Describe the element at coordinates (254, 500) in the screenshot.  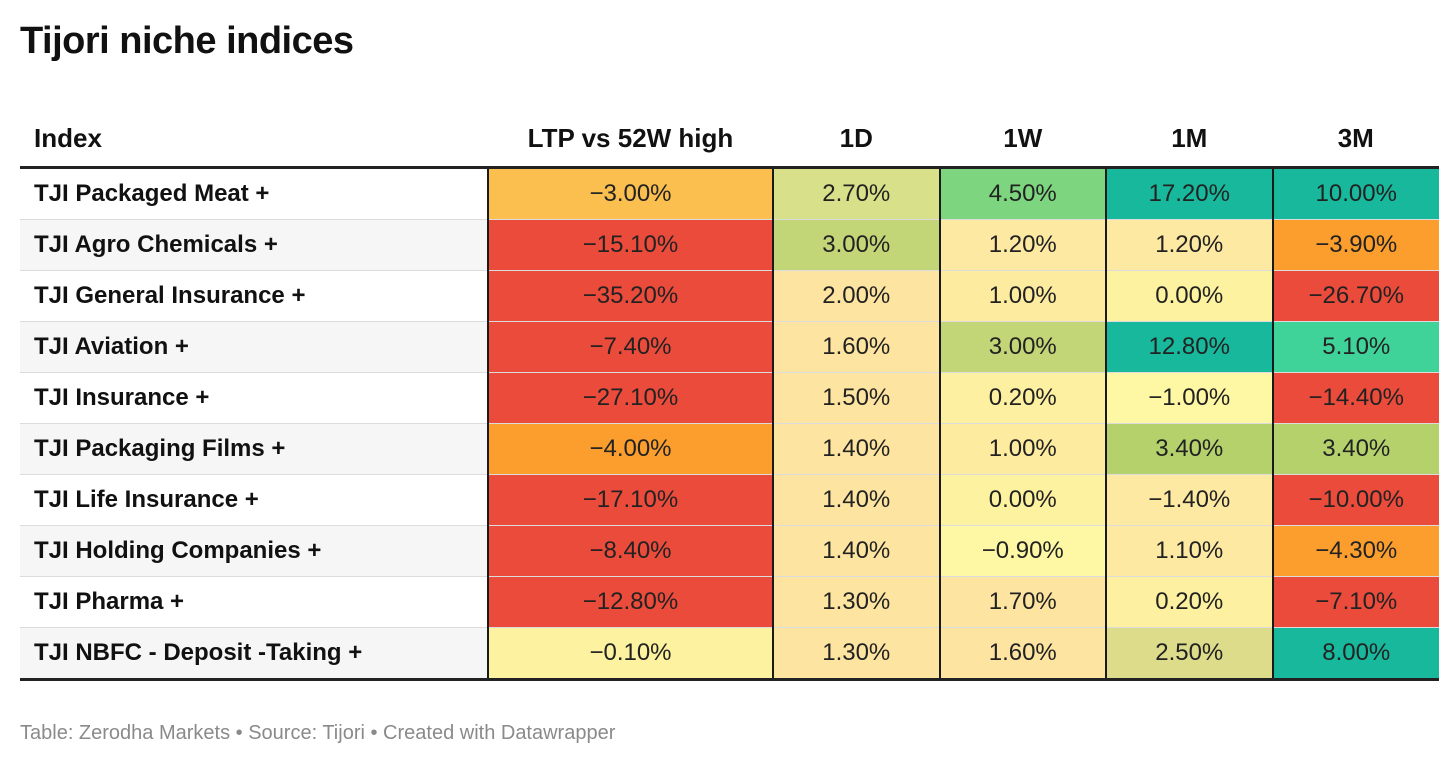
I see `index-name-cell: TJI Life Insurance +` at that location.